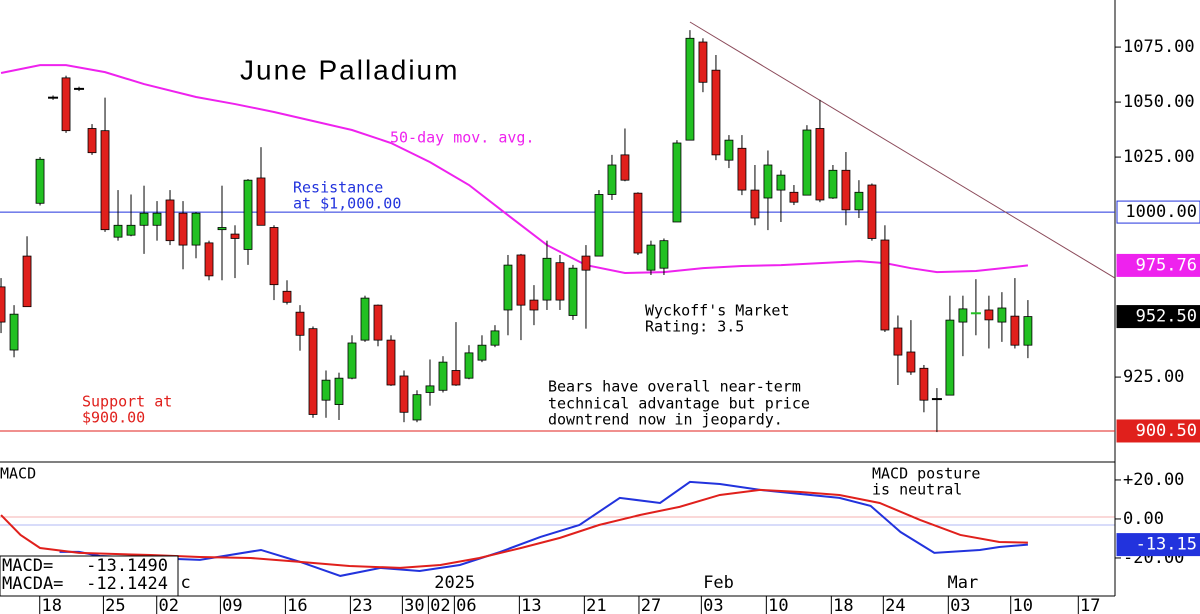 The width and height of the screenshot is (1200, 614). What do you see at coordinates (27, 566) in the screenshot?
I see `legend-name: MACD=` at bounding box center [27, 566].